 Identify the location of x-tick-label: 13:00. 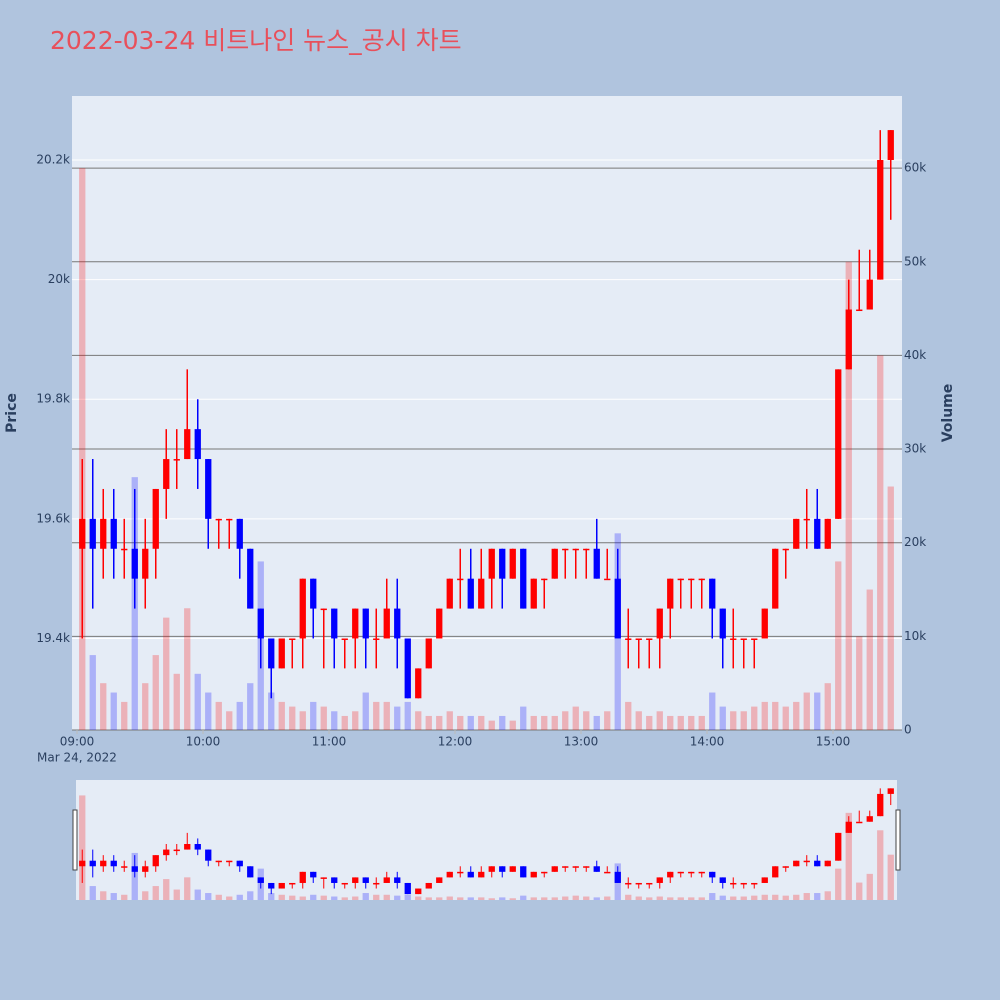
(581, 742).